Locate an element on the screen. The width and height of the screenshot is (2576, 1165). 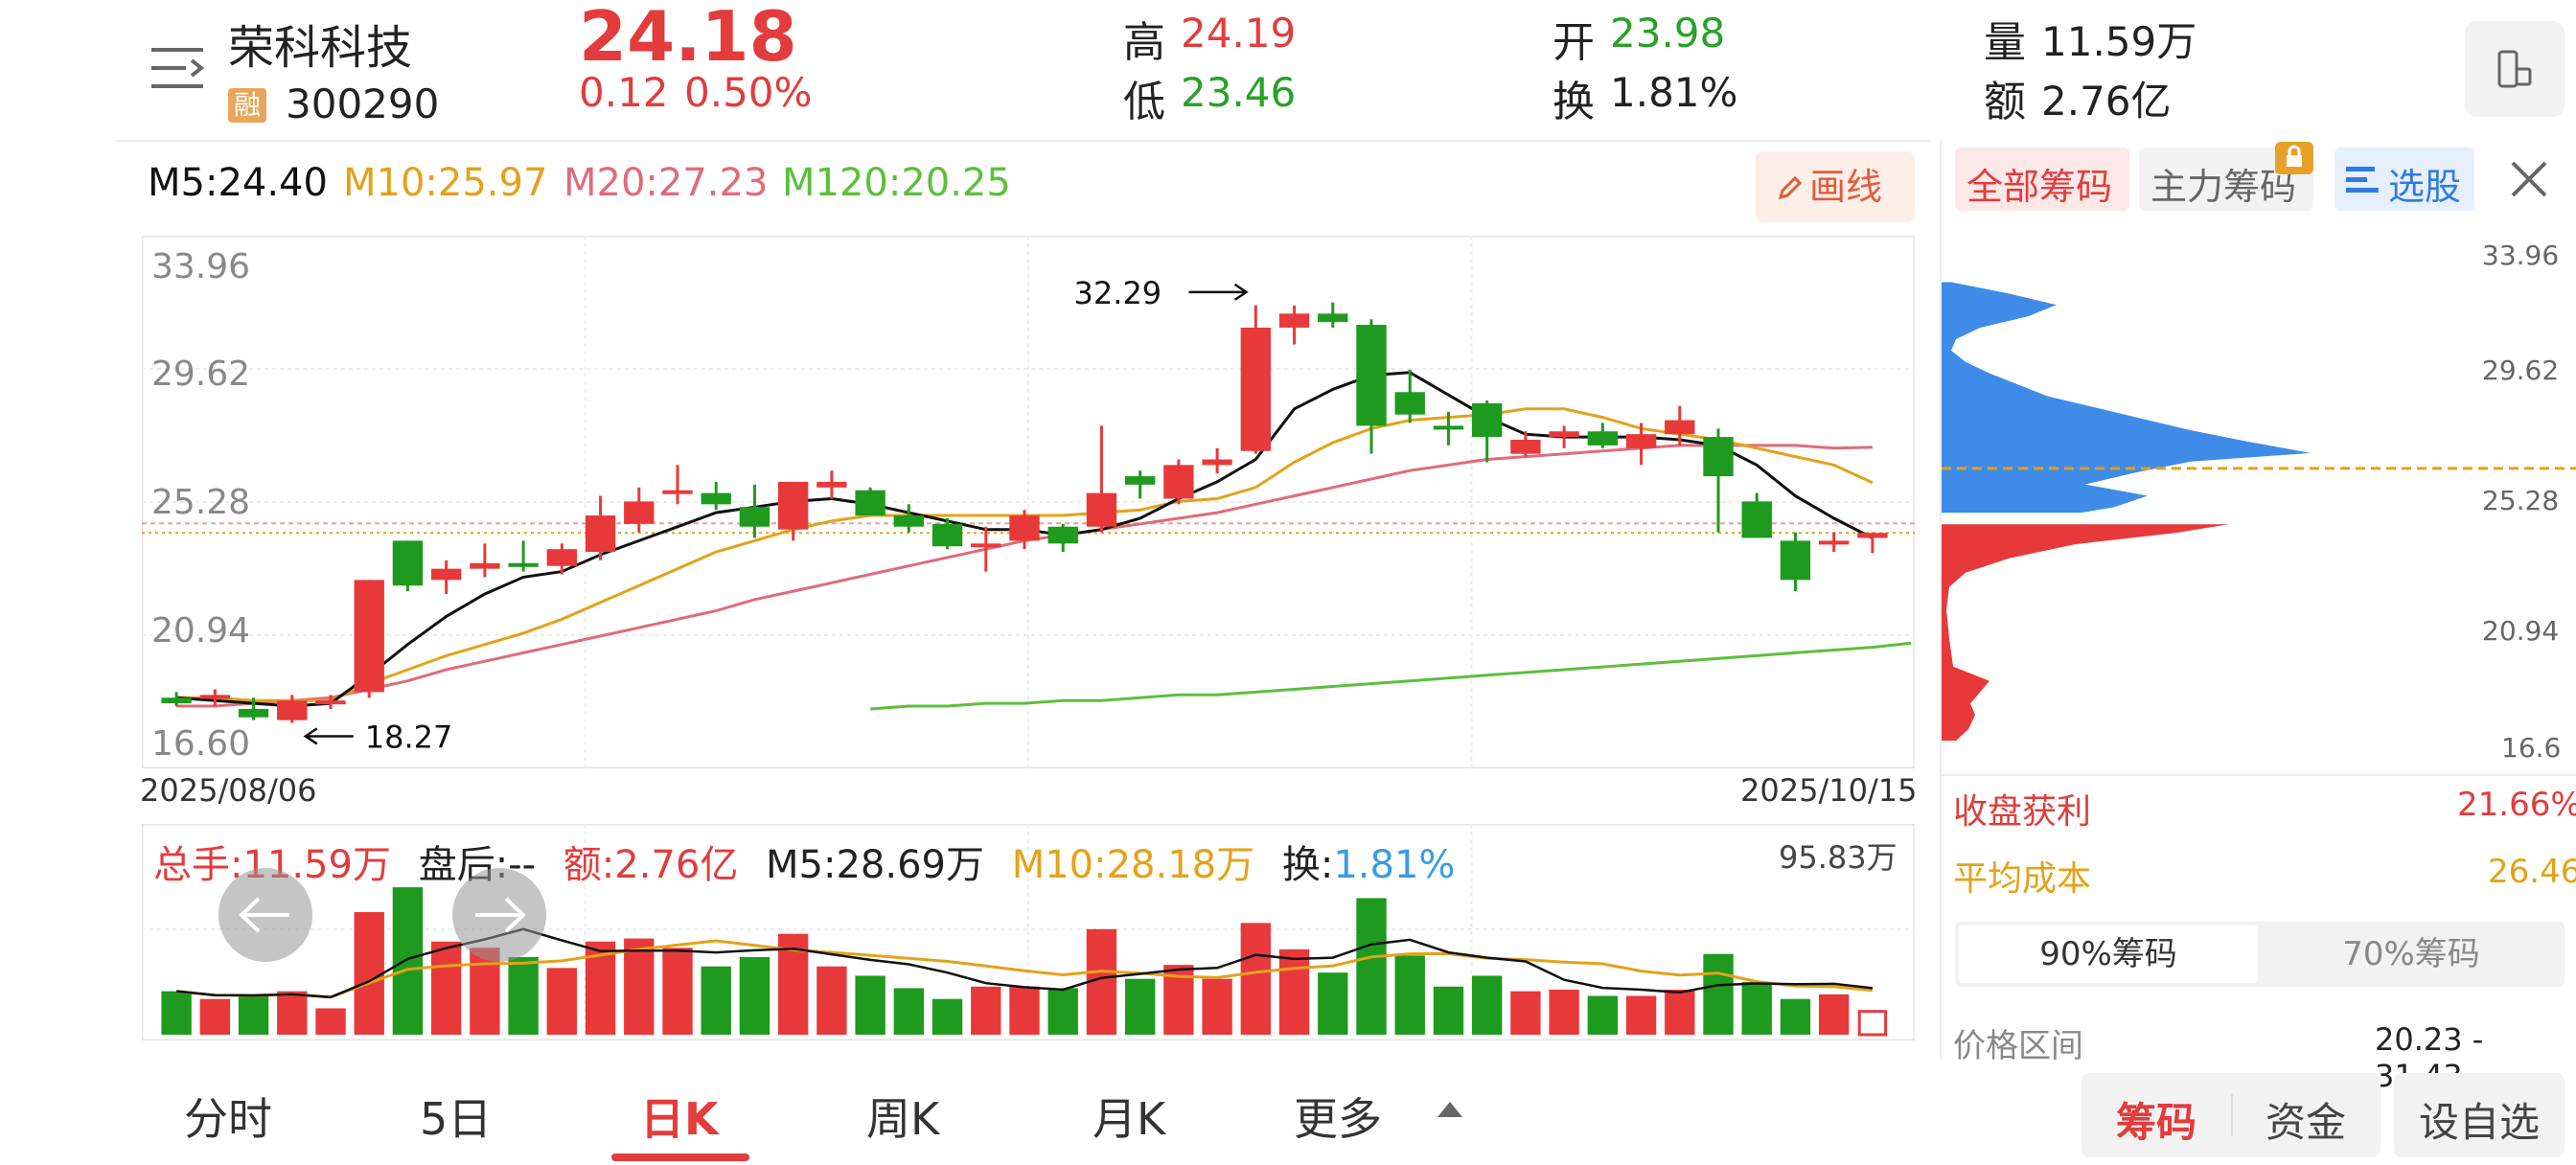
open-label: 开 is located at coordinates (1573, 42).